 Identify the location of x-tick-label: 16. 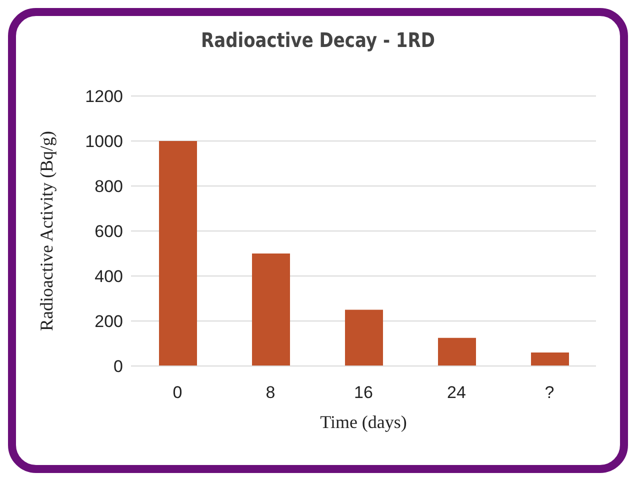
(363, 392).